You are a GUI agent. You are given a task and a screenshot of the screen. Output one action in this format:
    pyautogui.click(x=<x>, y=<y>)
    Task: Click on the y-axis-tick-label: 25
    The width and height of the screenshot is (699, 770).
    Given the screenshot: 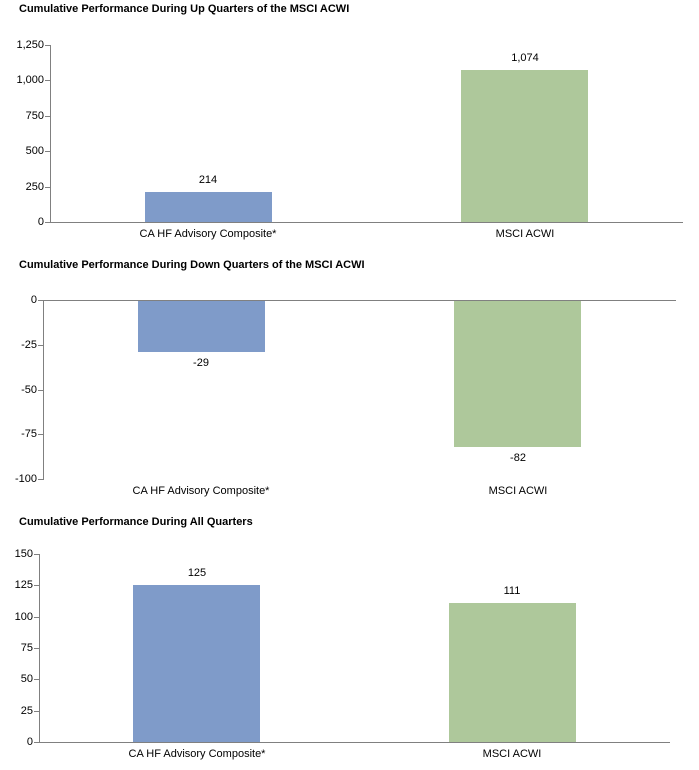 What is the action you would take?
    pyautogui.click(x=26, y=711)
    